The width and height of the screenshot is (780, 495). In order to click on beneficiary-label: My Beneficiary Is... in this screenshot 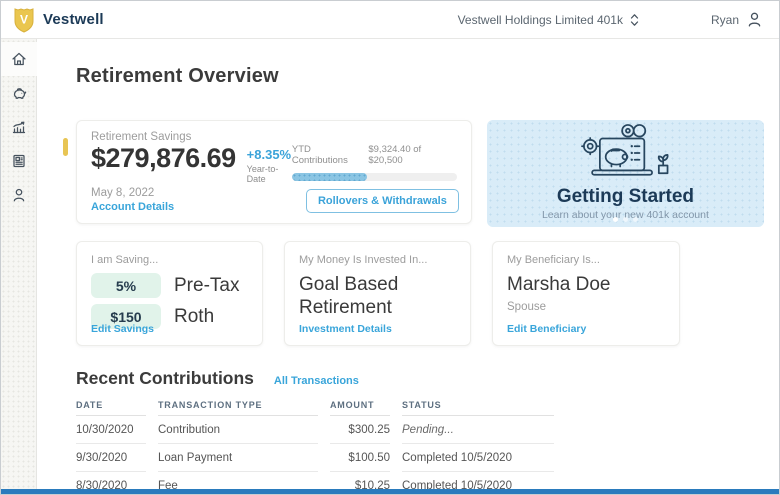, I will do `click(553, 260)`.